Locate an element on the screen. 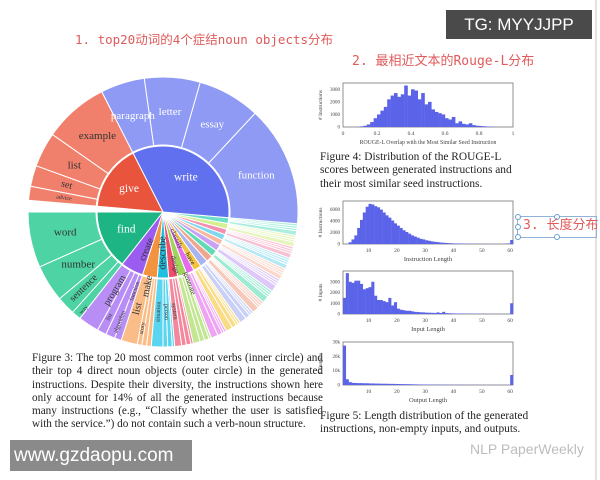 The width and height of the screenshot is (600, 480). noun-label: list is located at coordinates (138, 308).